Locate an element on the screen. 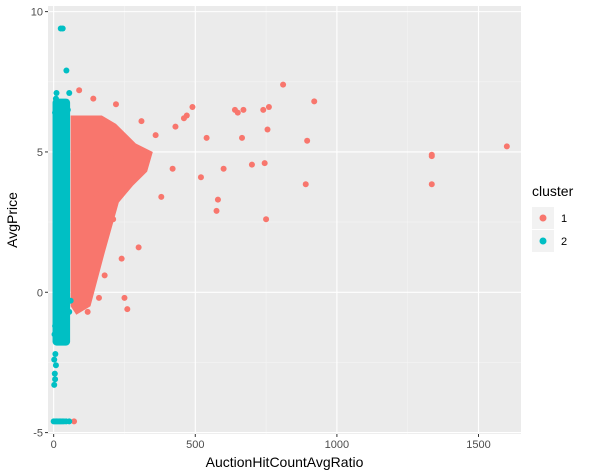  y-tick-label: 5 is located at coordinates (40, 153).